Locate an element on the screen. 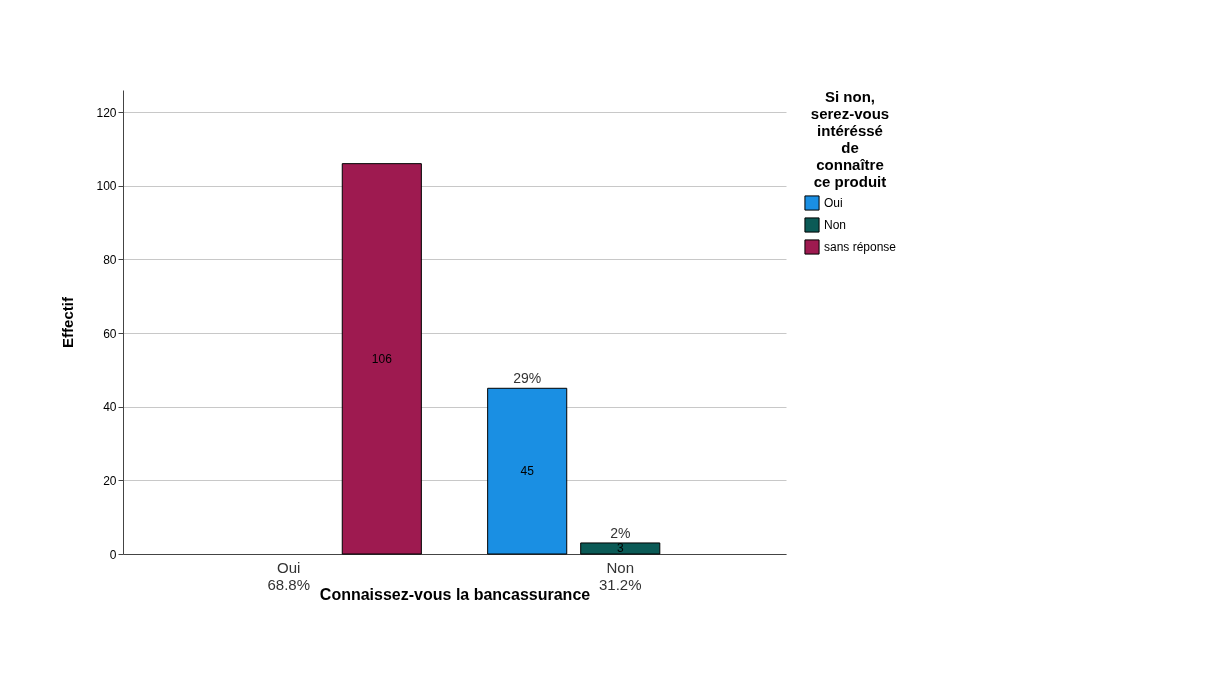  y-axis-title: Effectif is located at coordinates (68, 322).